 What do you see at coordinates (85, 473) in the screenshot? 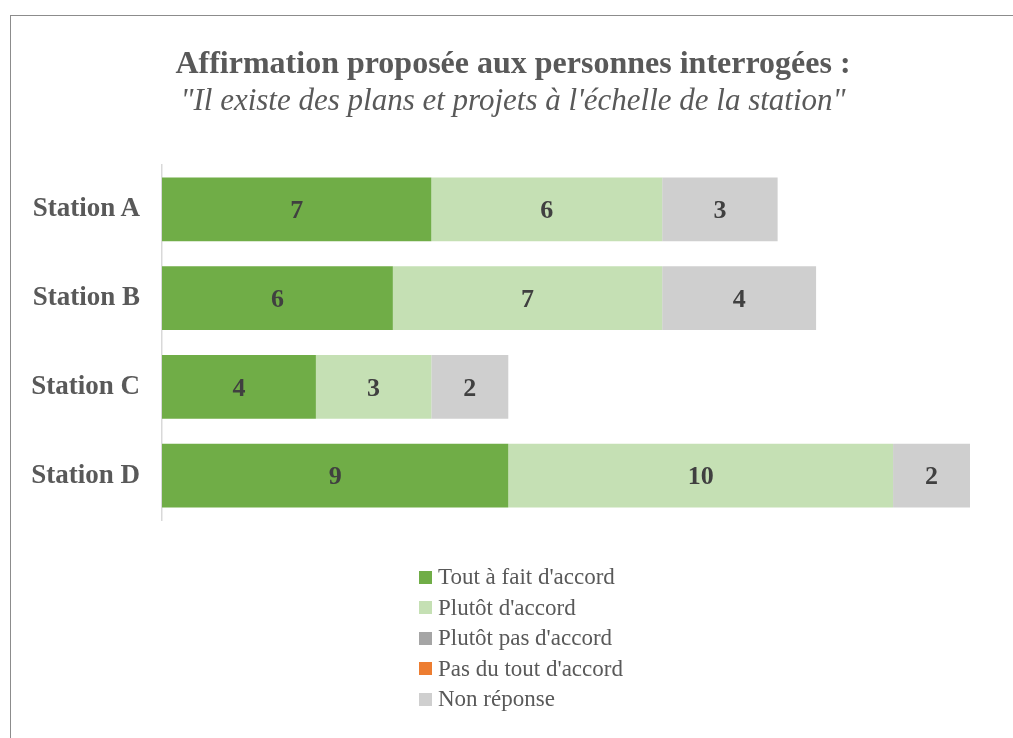
I see `y-tick-label: Station D` at bounding box center [85, 473].